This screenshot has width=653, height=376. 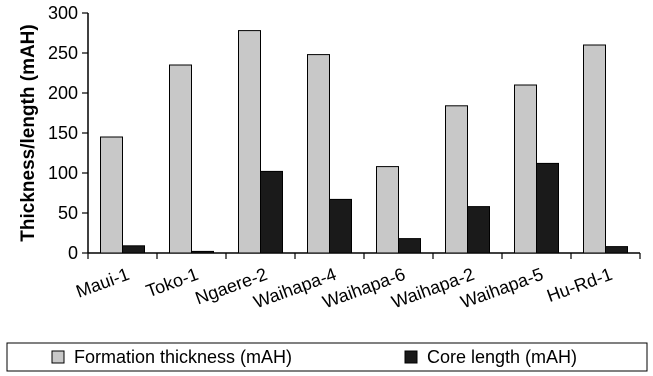 I want to click on y-tick-label: 250, so click(x=63, y=53).